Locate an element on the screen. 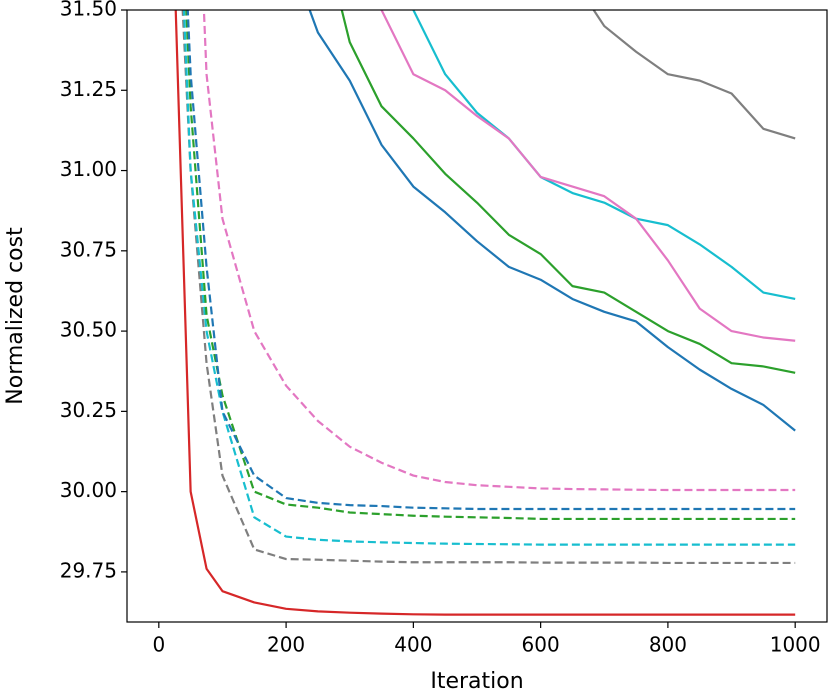 The width and height of the screenshot is (830, 697). y-tick-label: 30.00 is located at coordinates (88, 490).